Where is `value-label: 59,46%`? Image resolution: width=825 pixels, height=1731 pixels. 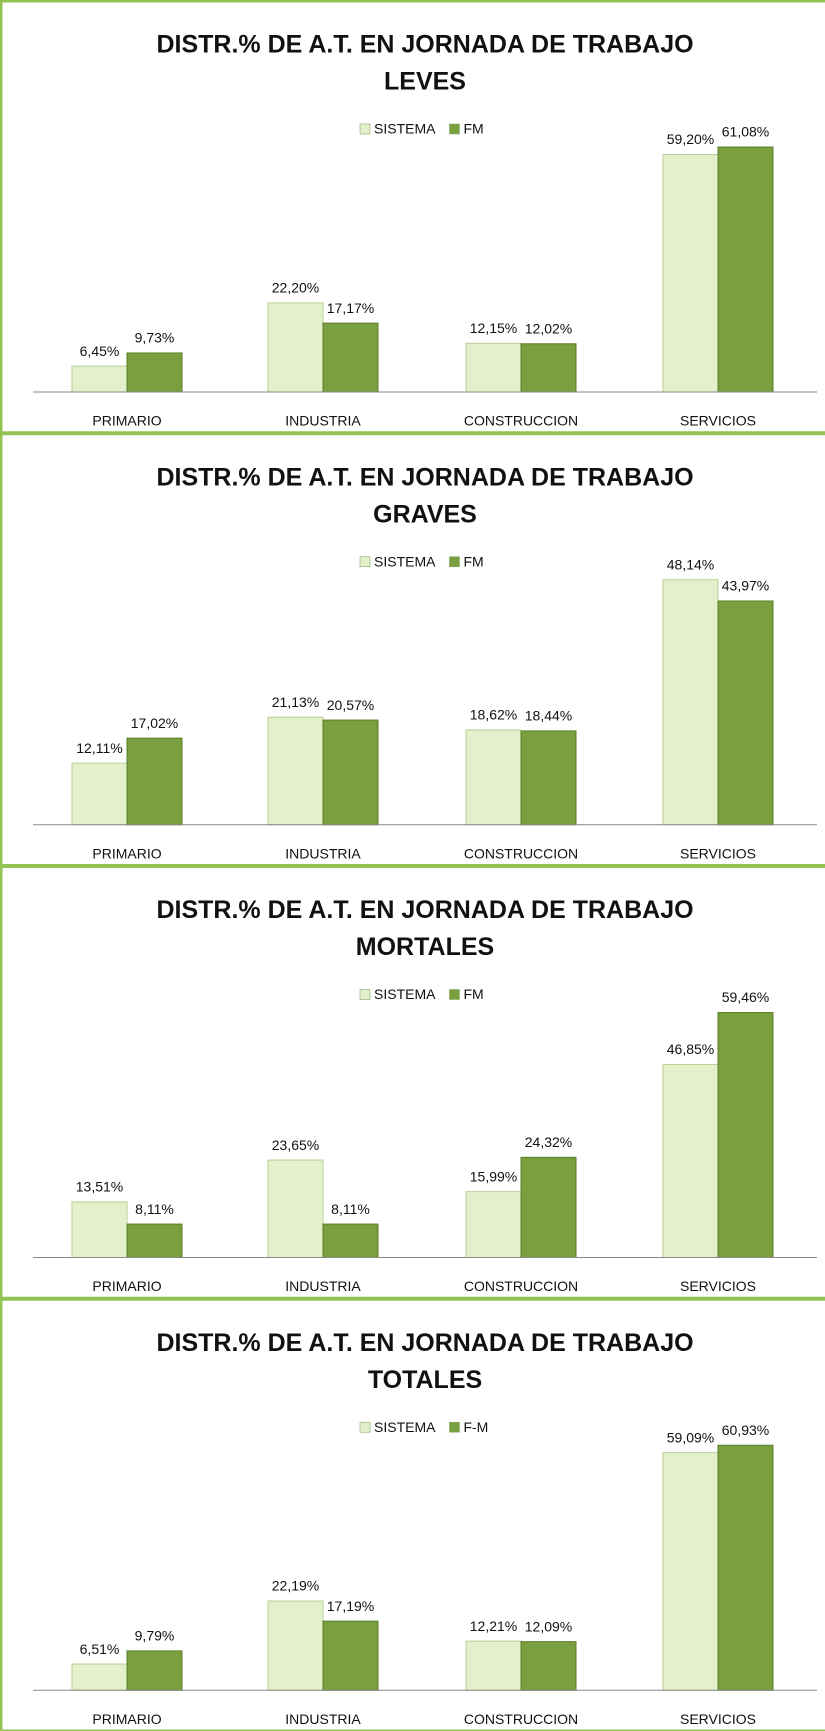
value-label: 59,46% is located at coordinates (745, 997).